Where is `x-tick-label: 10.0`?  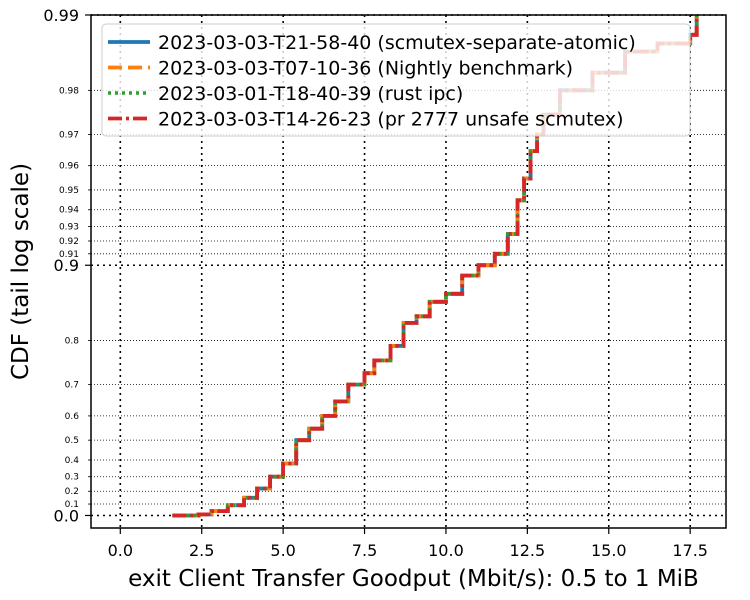
x-tick-label: 10.0 is located at coordinates (446, 550).